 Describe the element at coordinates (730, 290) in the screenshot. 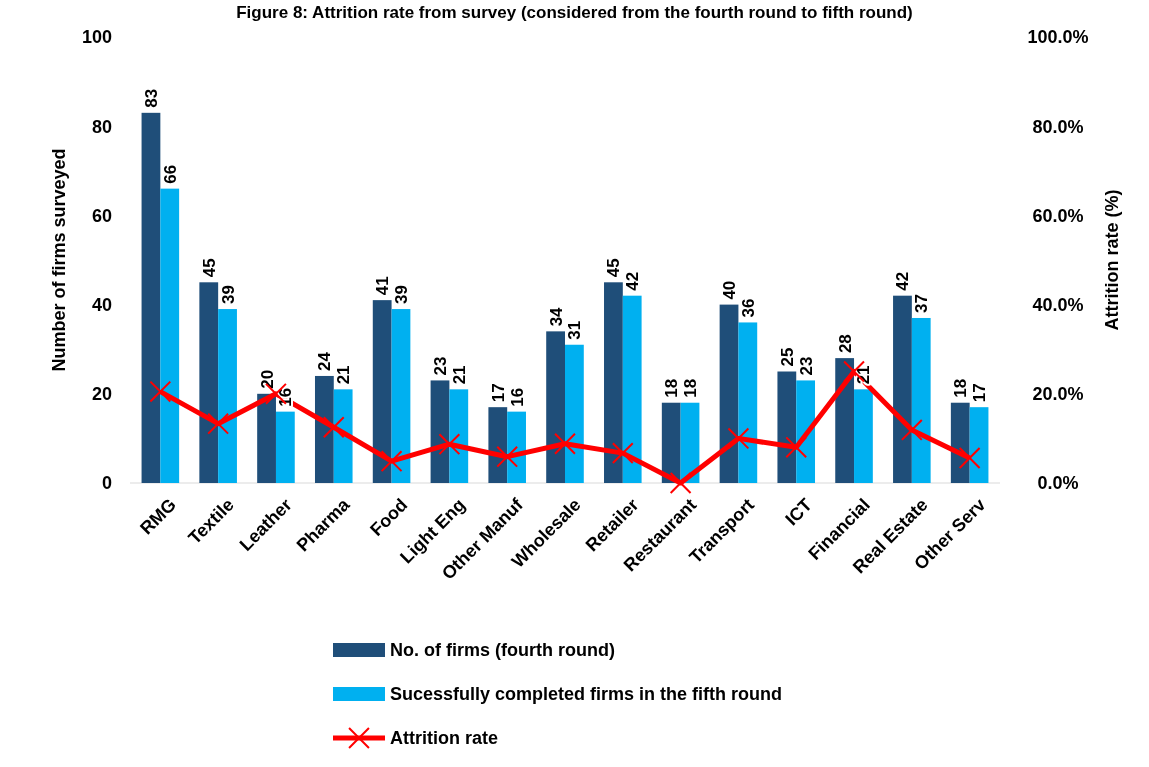

I see `data-label: 40` at that location.